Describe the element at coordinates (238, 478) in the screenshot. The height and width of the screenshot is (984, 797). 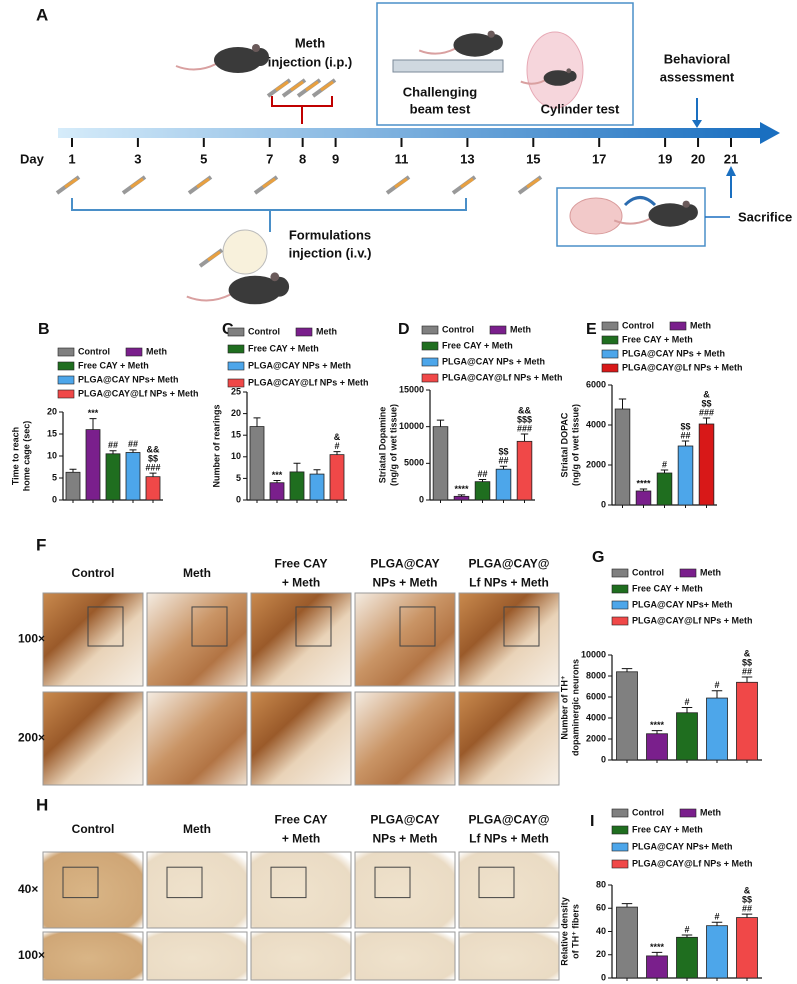
I see `y-tick-label: 5` at that location.